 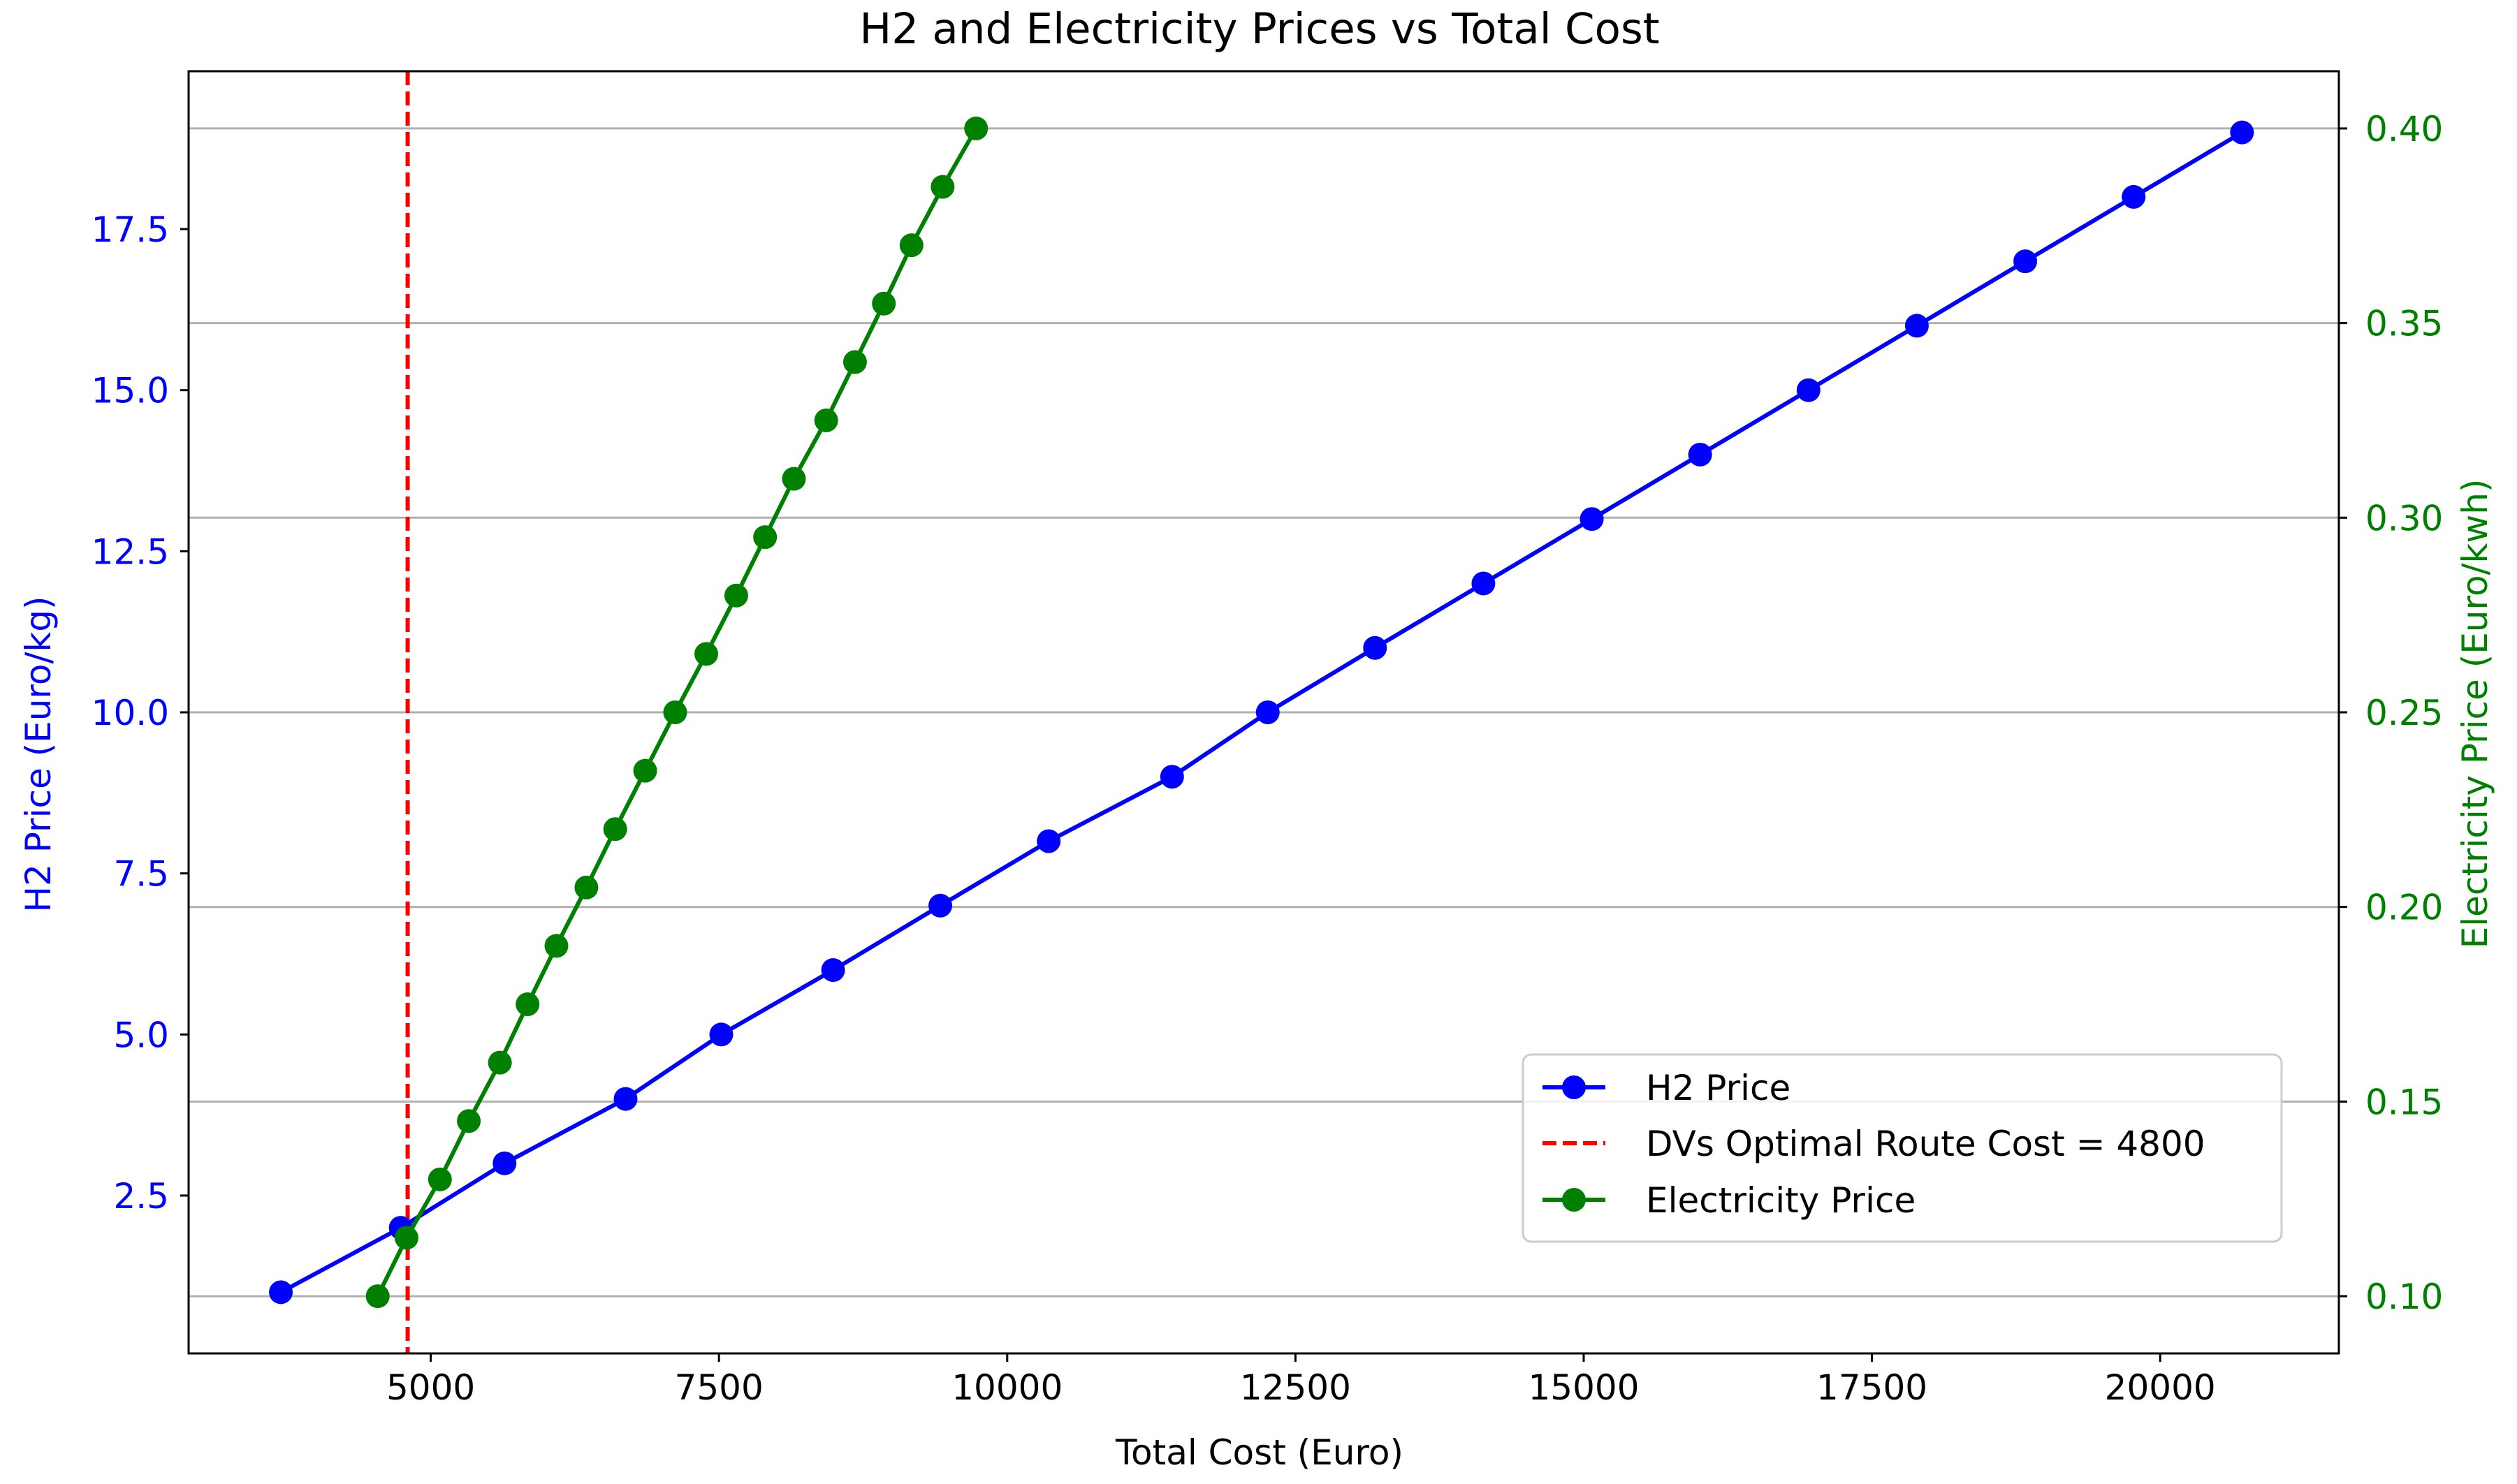 What do you see at coordinates (1259, 1453) in the screenshot?
I see `x-axis-label: Total Cost (Euro)` at bounding box center [1259, 1453].